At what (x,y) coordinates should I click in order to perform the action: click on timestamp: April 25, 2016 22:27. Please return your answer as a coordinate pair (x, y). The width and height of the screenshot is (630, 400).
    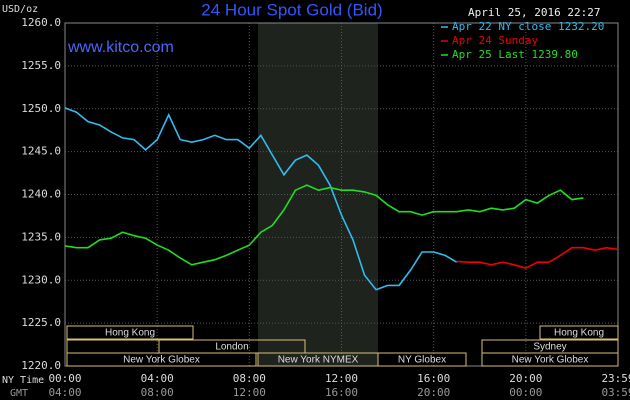
    Looking at the image, I should click on (534, 12).